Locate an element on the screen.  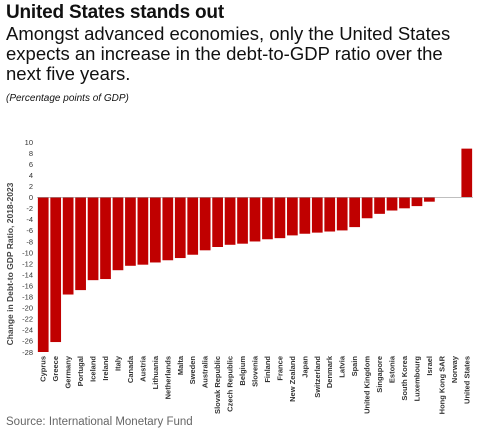
x-tick-label: Czech Republic is located at coordinates (230, 384).